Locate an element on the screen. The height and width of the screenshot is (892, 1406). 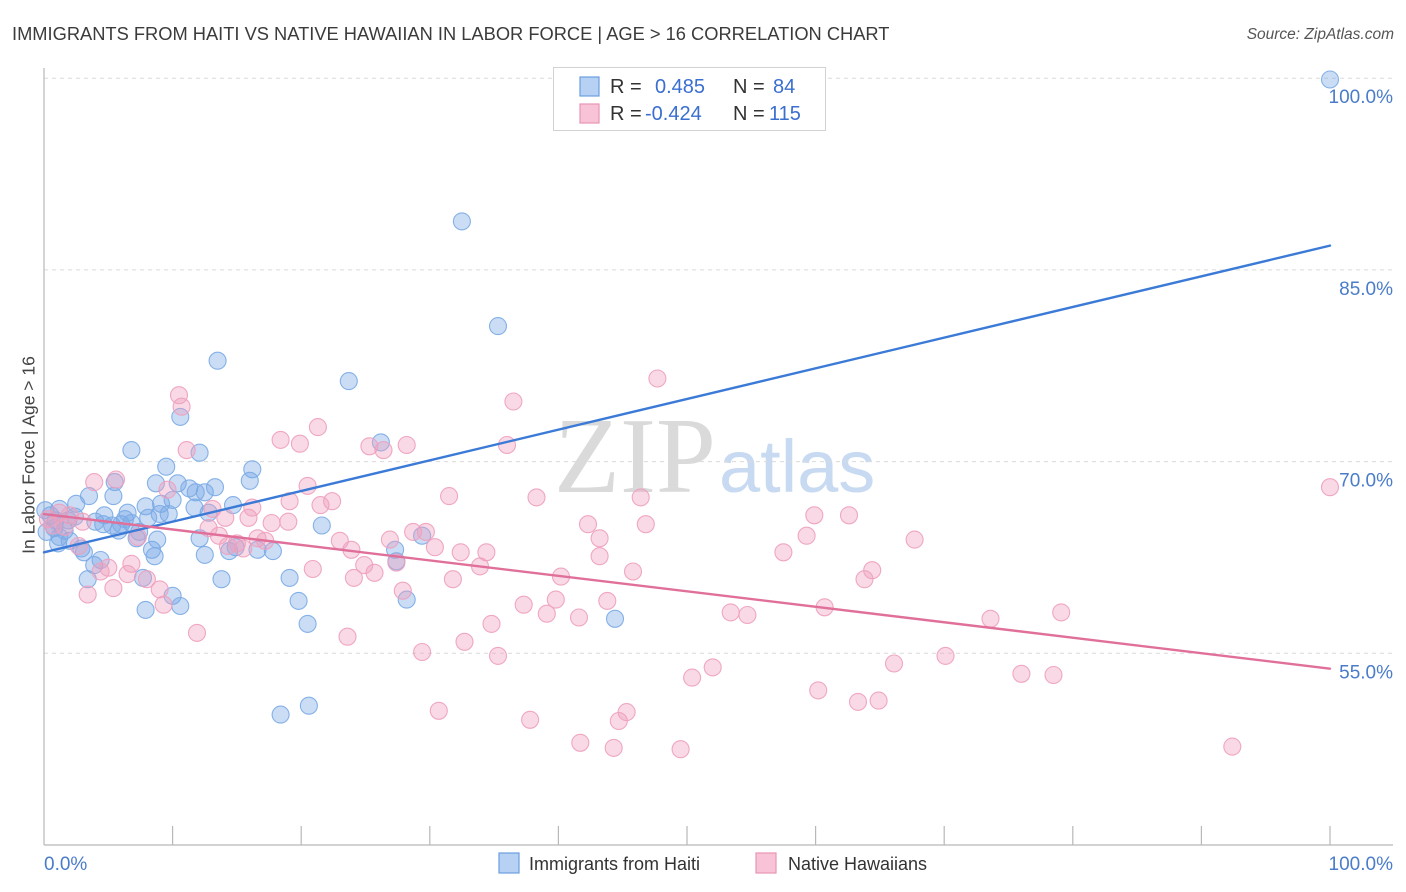
stats-legend: R = 0.485 N = 84 R = -0.424 N = 115 is located at coordinates (689, 99).